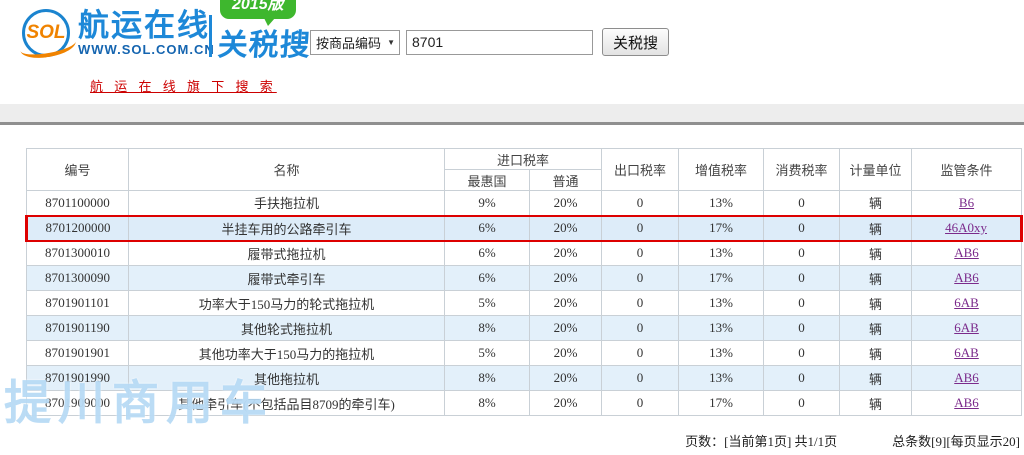  What do you see at coordinates (286, 303) in the screenshot?
I see `name-cell: 功率大于150马力的轮式拖拉机` at bounding box center [286, 303].